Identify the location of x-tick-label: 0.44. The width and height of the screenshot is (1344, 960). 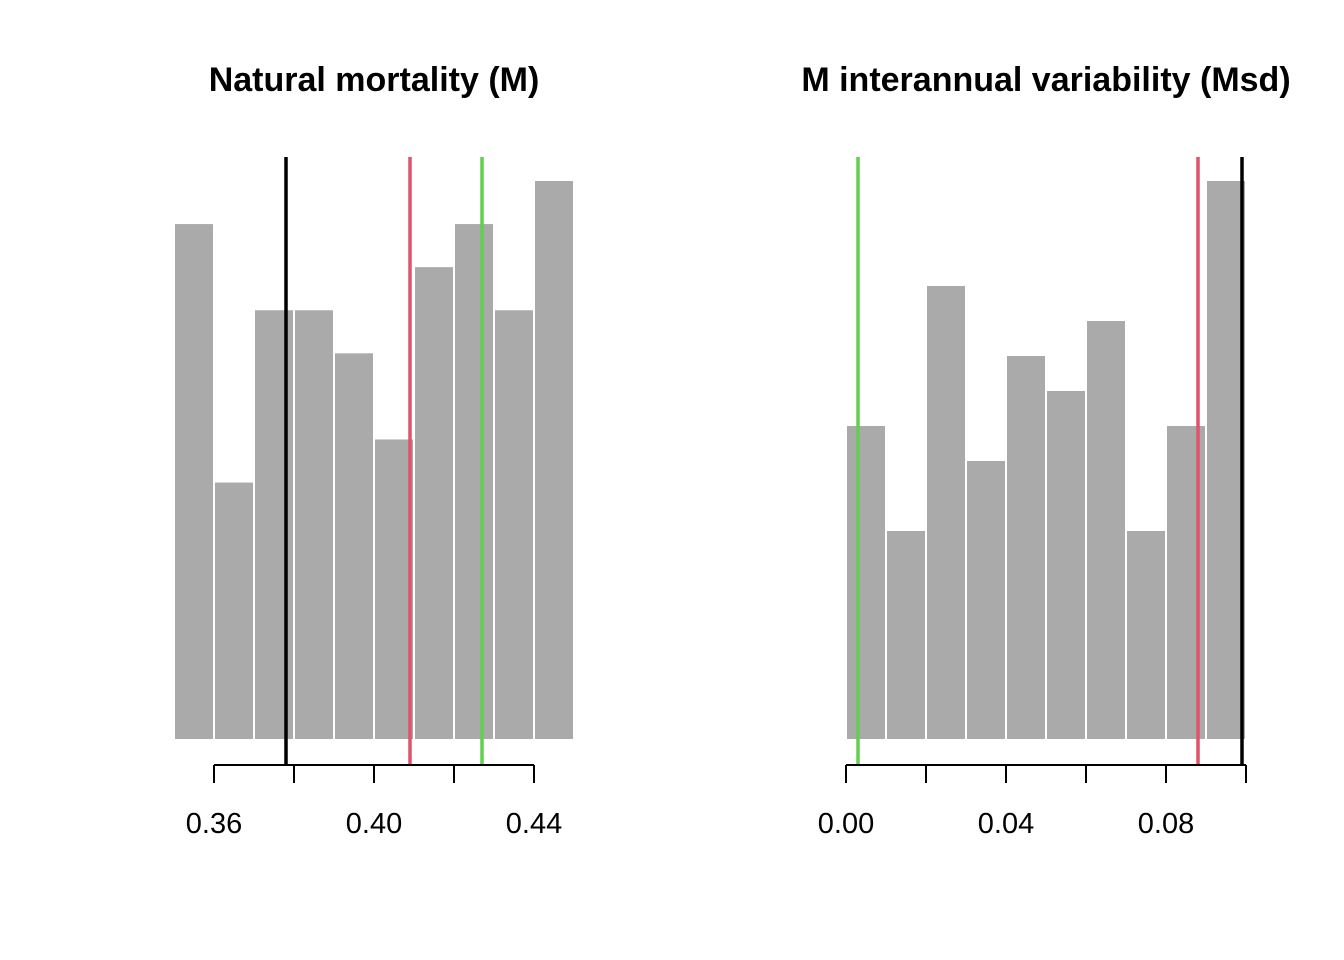
(534, 824).